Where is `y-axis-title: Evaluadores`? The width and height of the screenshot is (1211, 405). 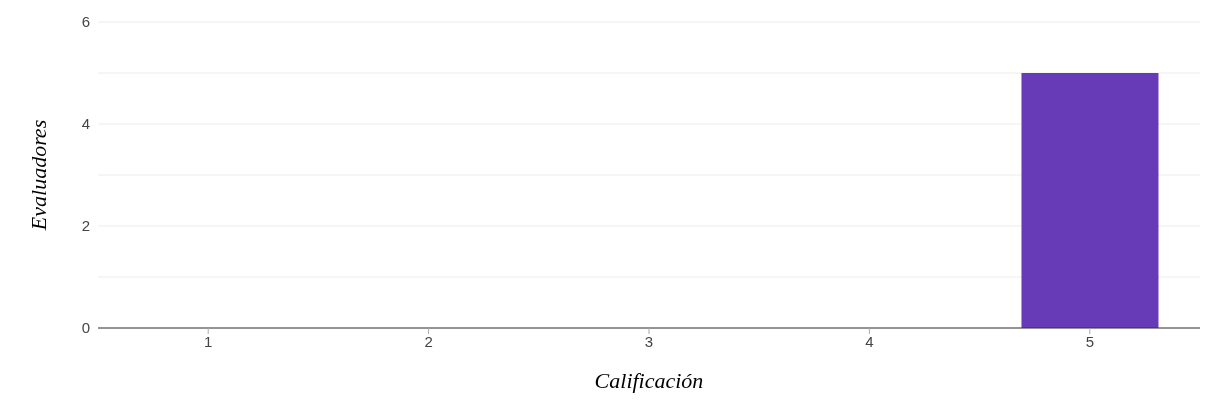 y-axis-title: Evaluadores is located at coordinates (38, 175).